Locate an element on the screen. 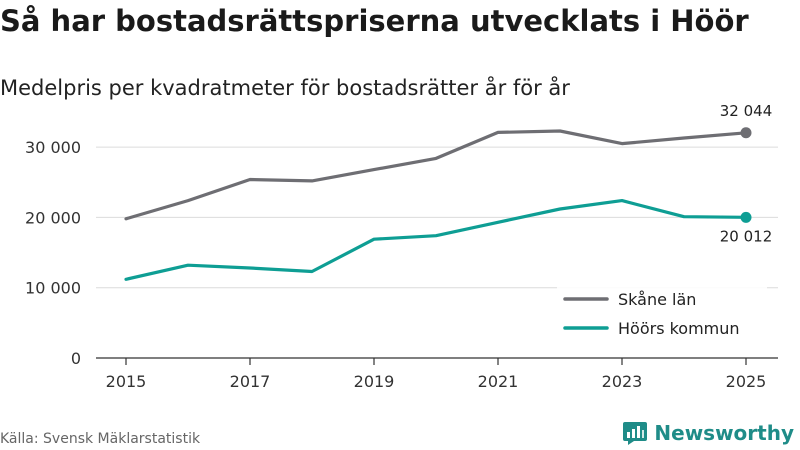 The height and width of the screenshot is (450, 800). brand-name: Newsworthy is located at coordinates (724, 433).